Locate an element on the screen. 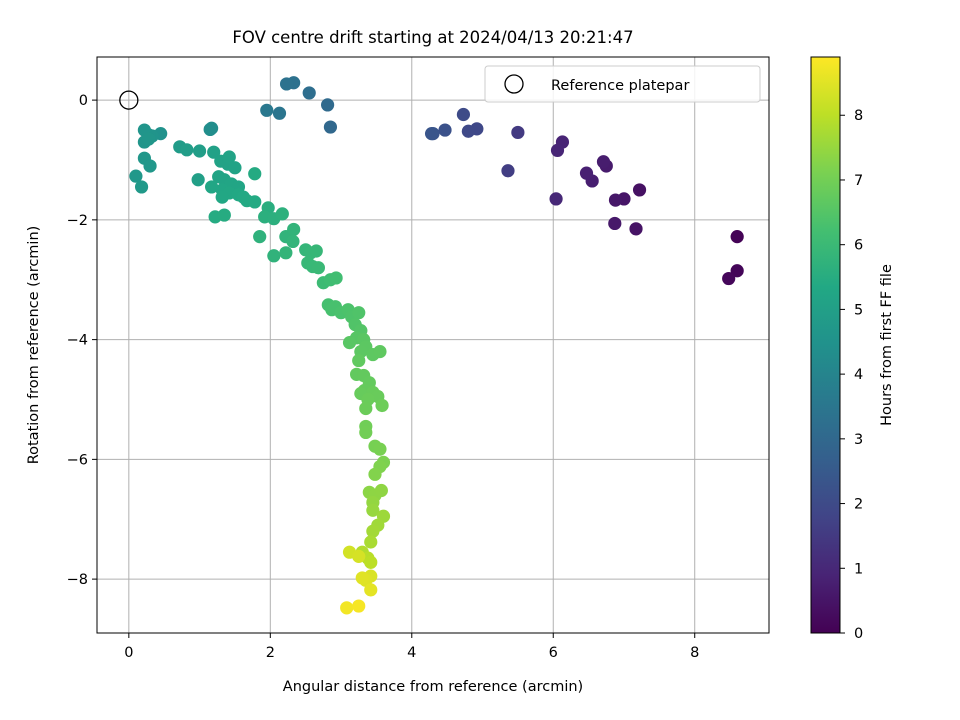 This screenshot has height=720, width=960. x-axis-label: Angular distance from reference (arcmin) is located at coordinates (433, 687).